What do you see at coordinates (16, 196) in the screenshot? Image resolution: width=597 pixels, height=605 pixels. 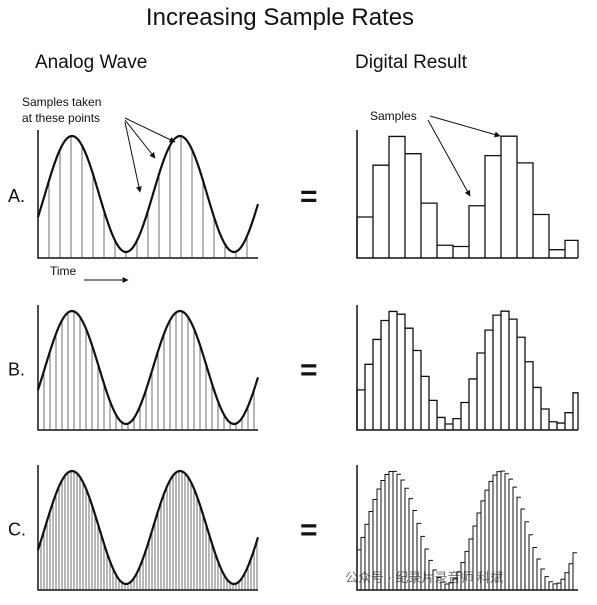 I see `row-label: A.` at bounding box center [16, 196].